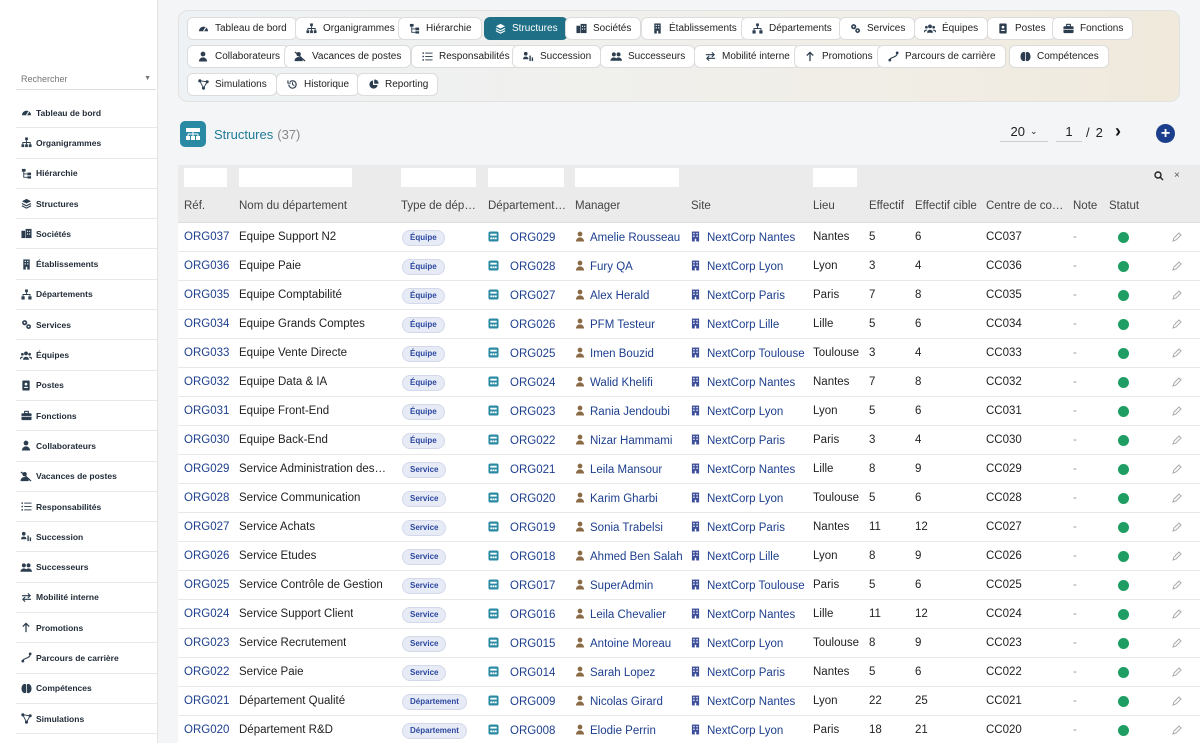 This screenshot has height=743, width=1200. I want to click on nav-pill-17: Promotions, so click(838, 56).